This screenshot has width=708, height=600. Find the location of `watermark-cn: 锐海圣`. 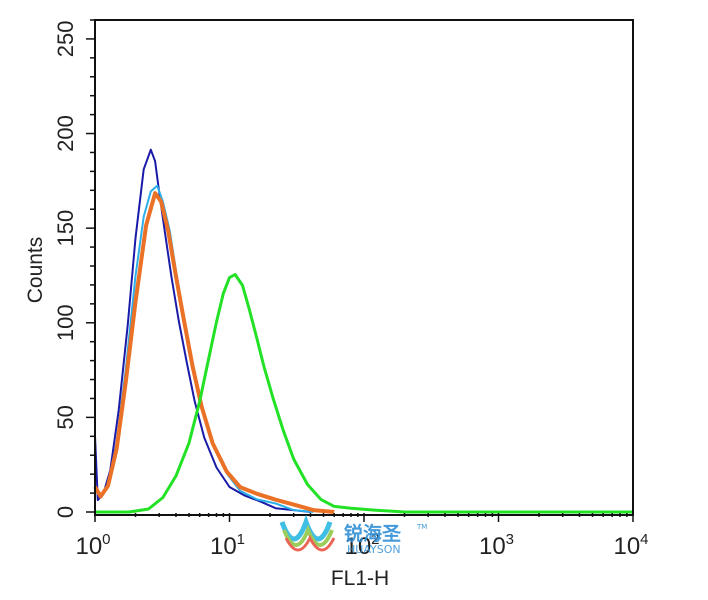

watermark-cn: 锐海圣 is located at coordinates (373, 533).